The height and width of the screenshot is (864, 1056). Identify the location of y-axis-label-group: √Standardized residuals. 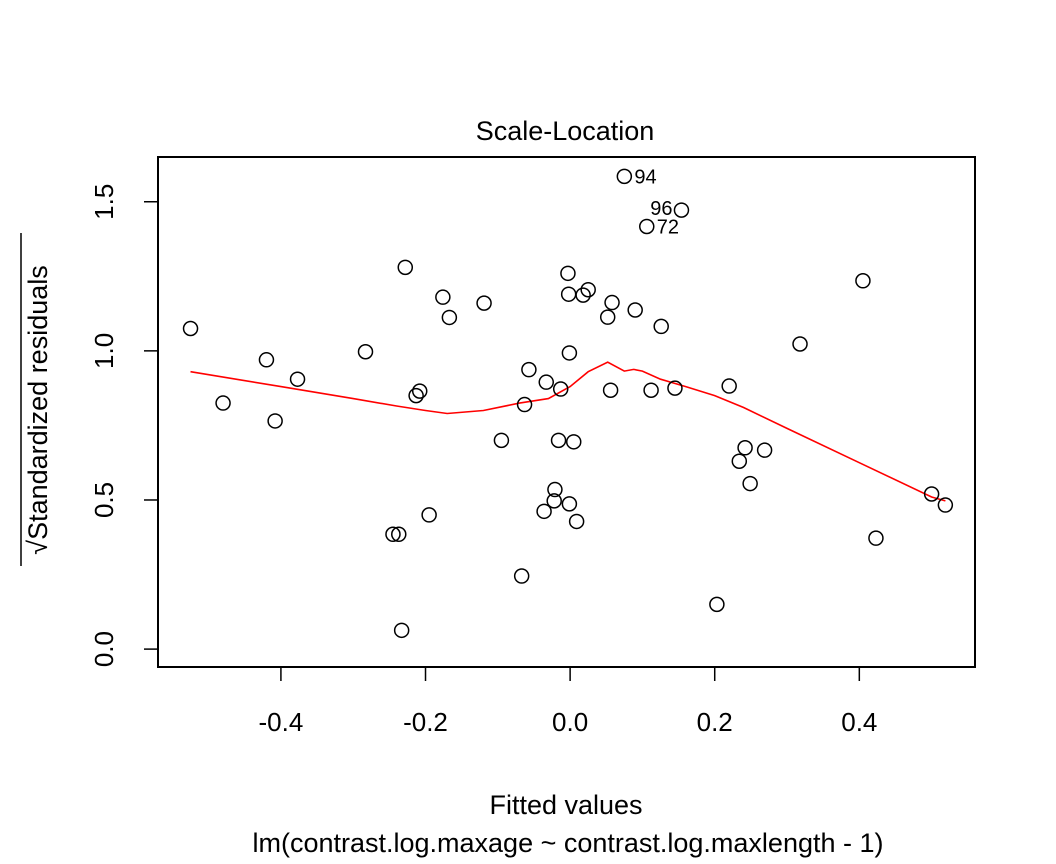
(36, 399).